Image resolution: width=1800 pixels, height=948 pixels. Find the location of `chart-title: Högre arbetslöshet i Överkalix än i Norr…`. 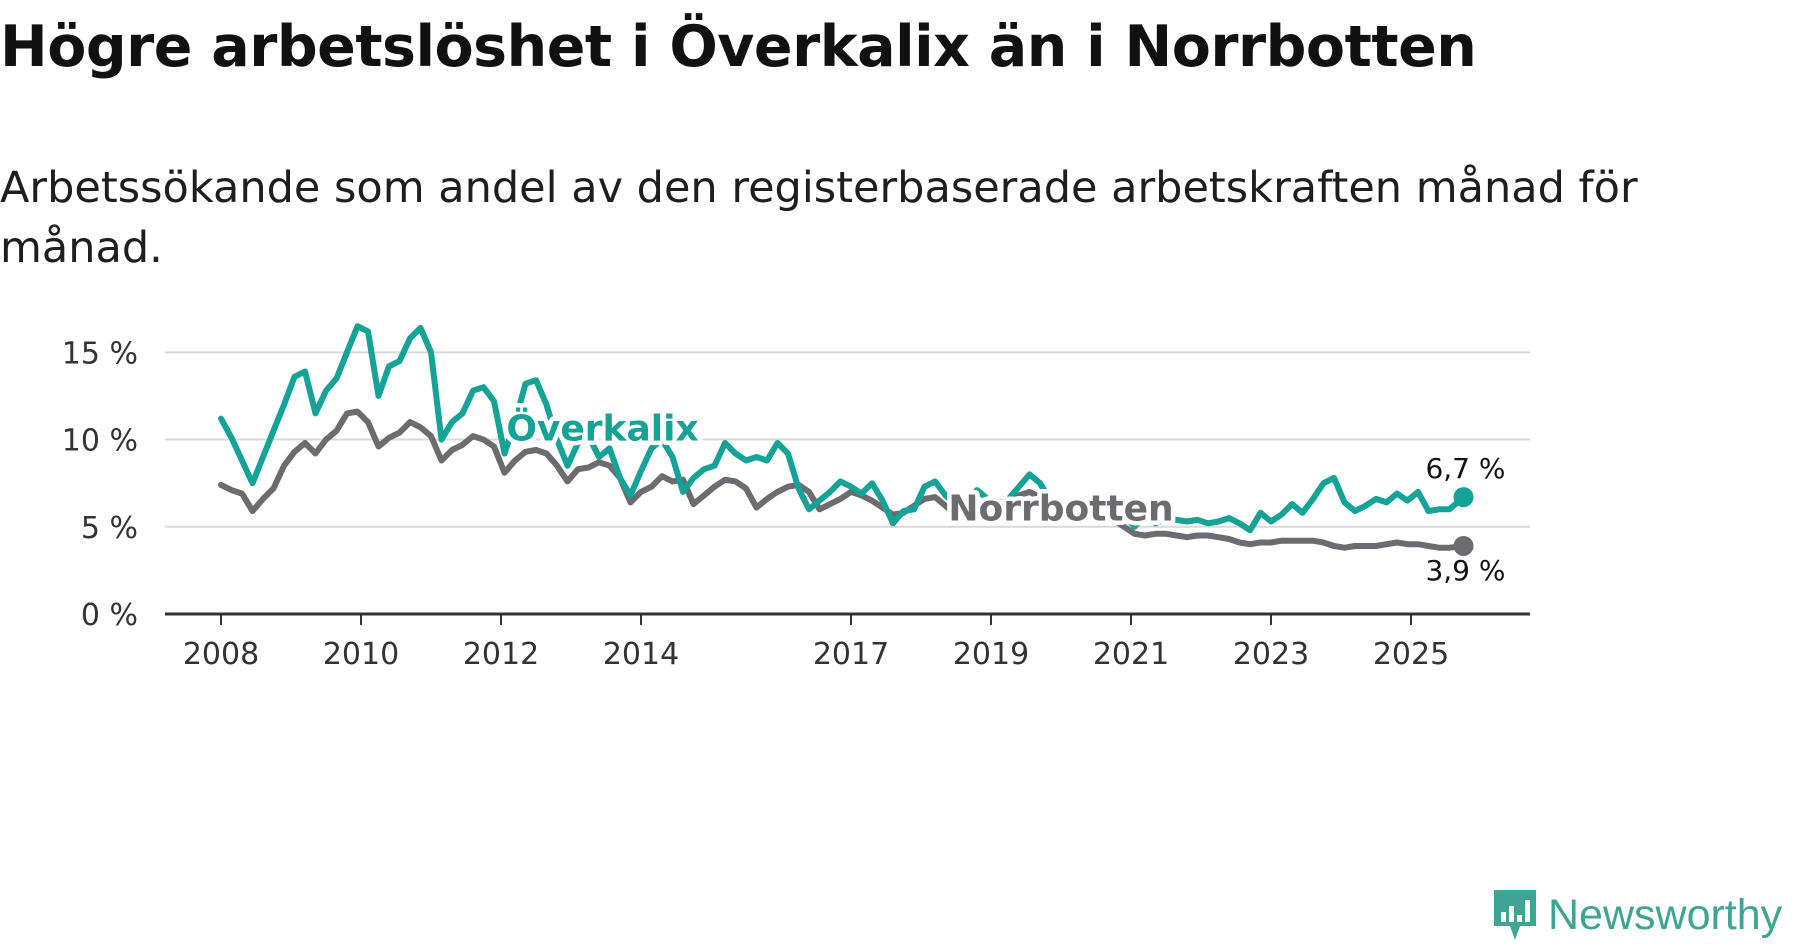

chart-title: Högre arbetslöshet i Överkalix än i Norr… is located at coordinates (738, 47).